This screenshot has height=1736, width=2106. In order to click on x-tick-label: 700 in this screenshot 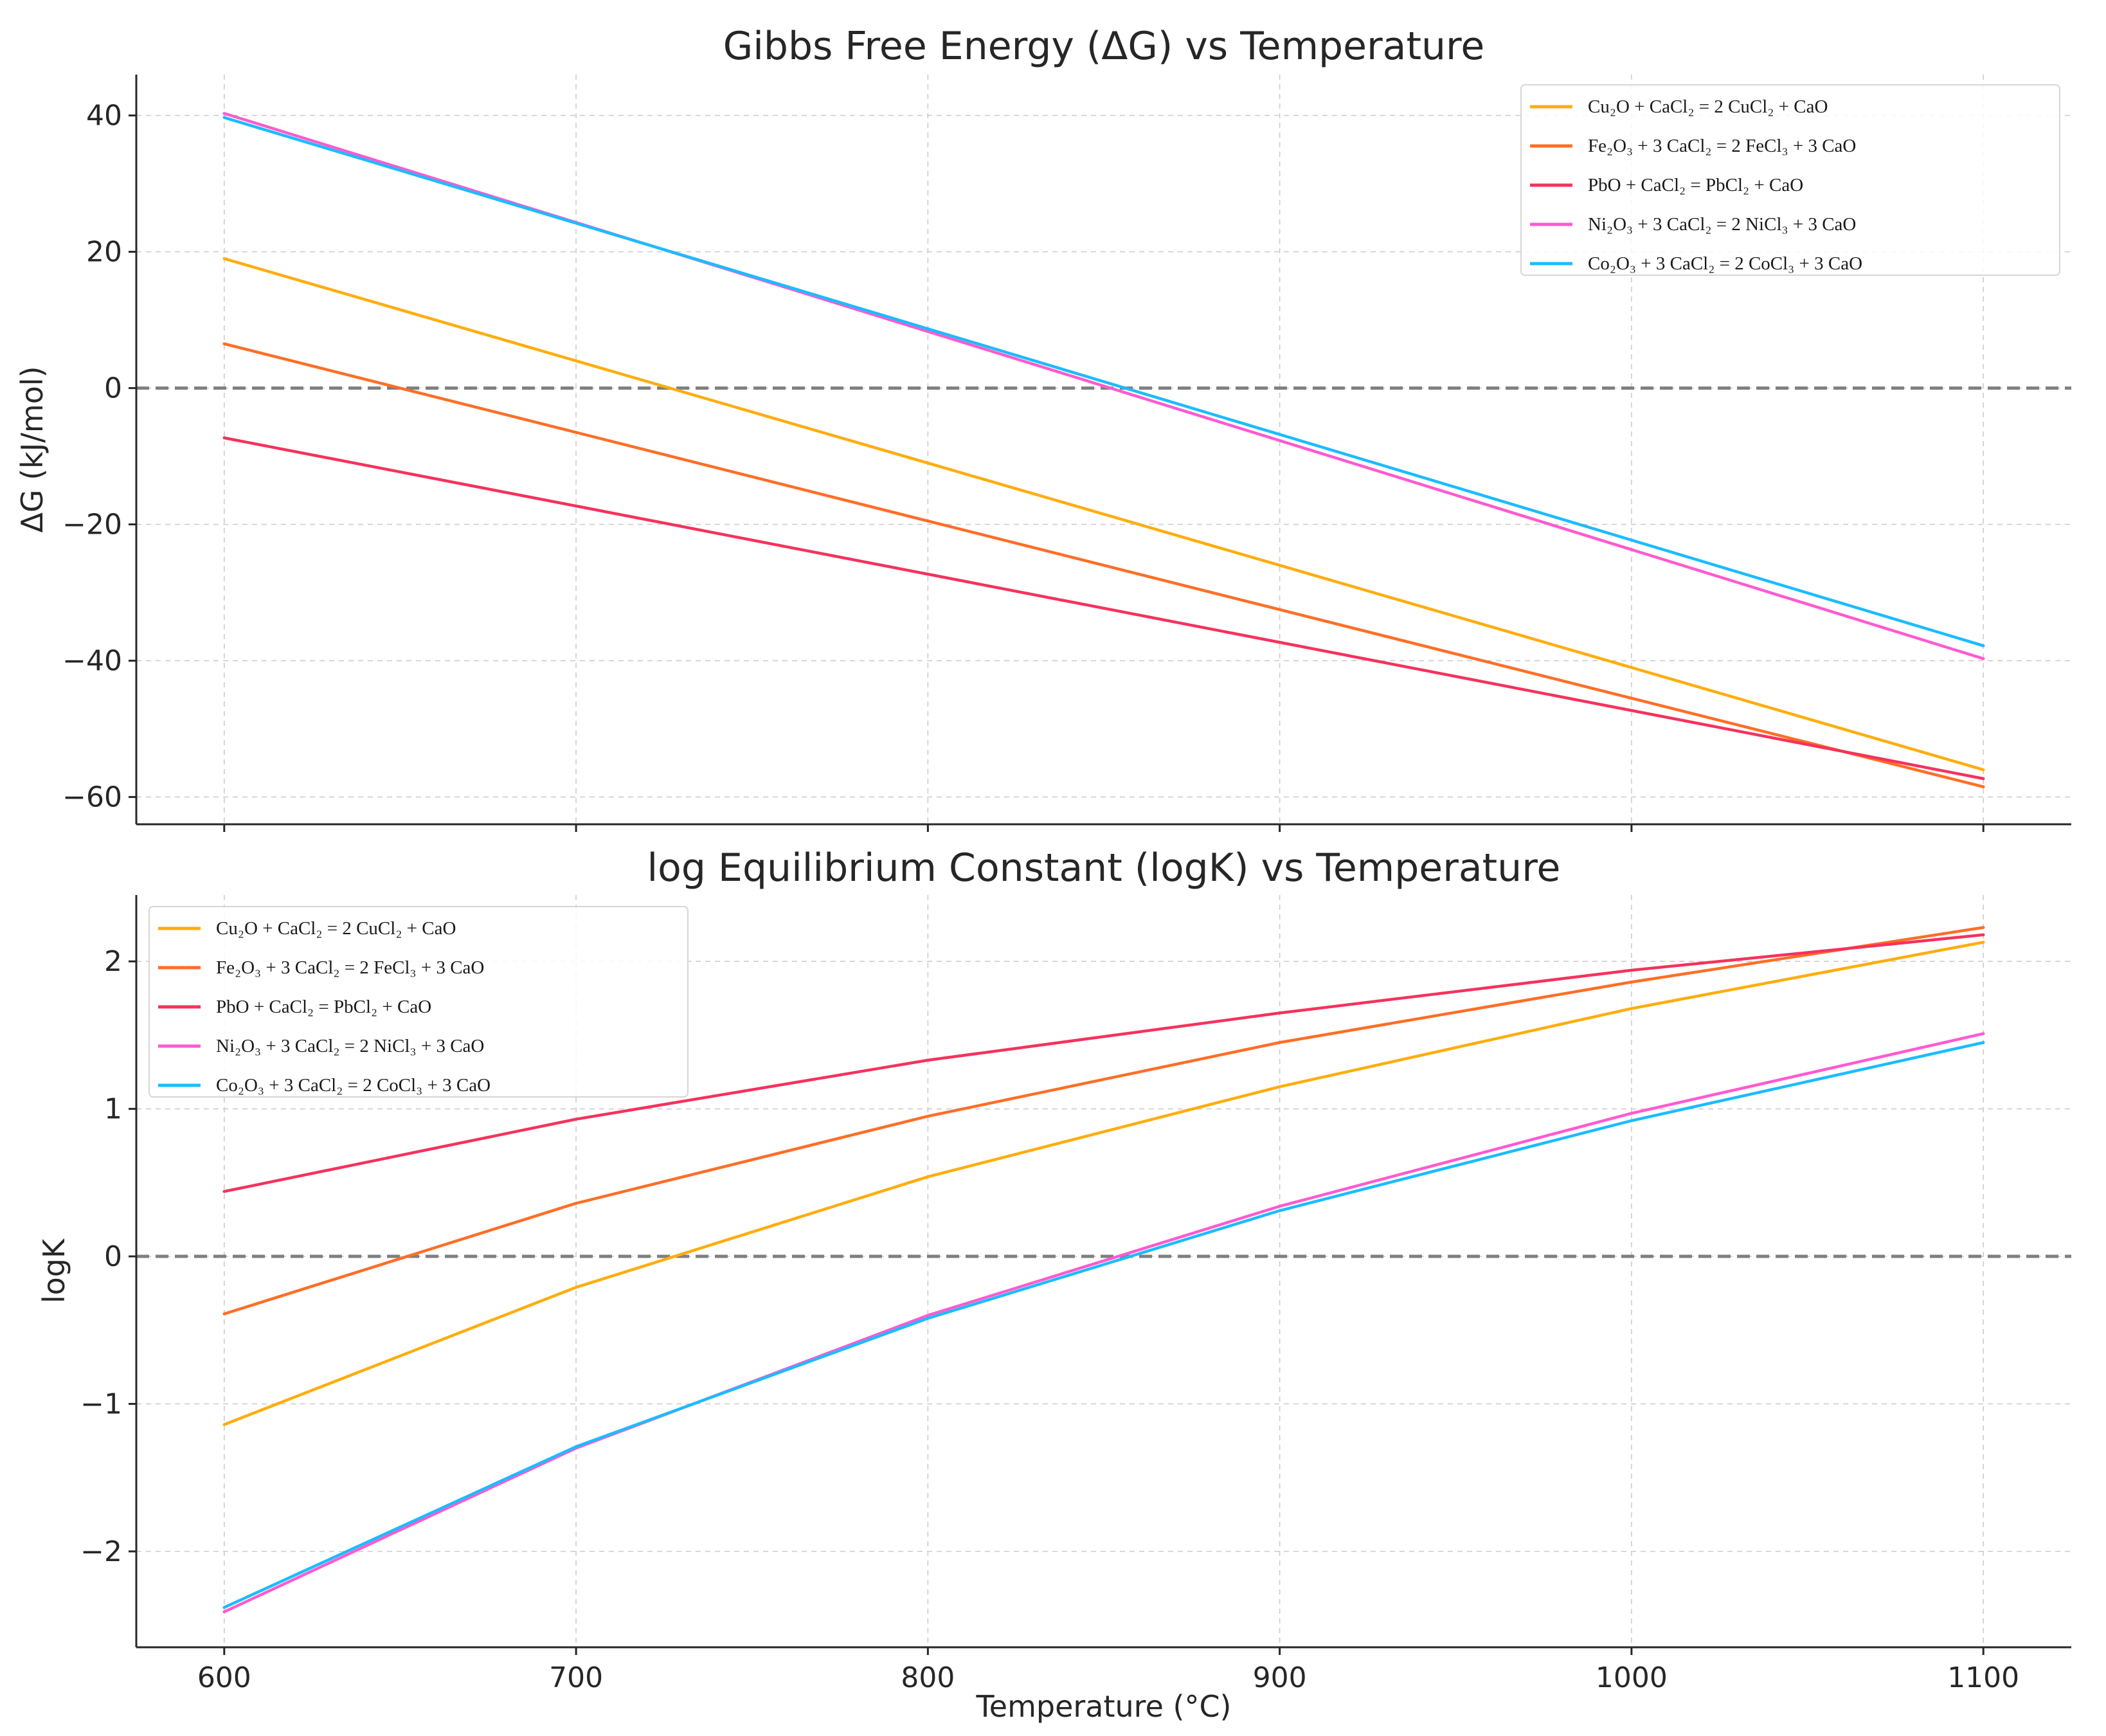, I will do `click(576, 1677)`.